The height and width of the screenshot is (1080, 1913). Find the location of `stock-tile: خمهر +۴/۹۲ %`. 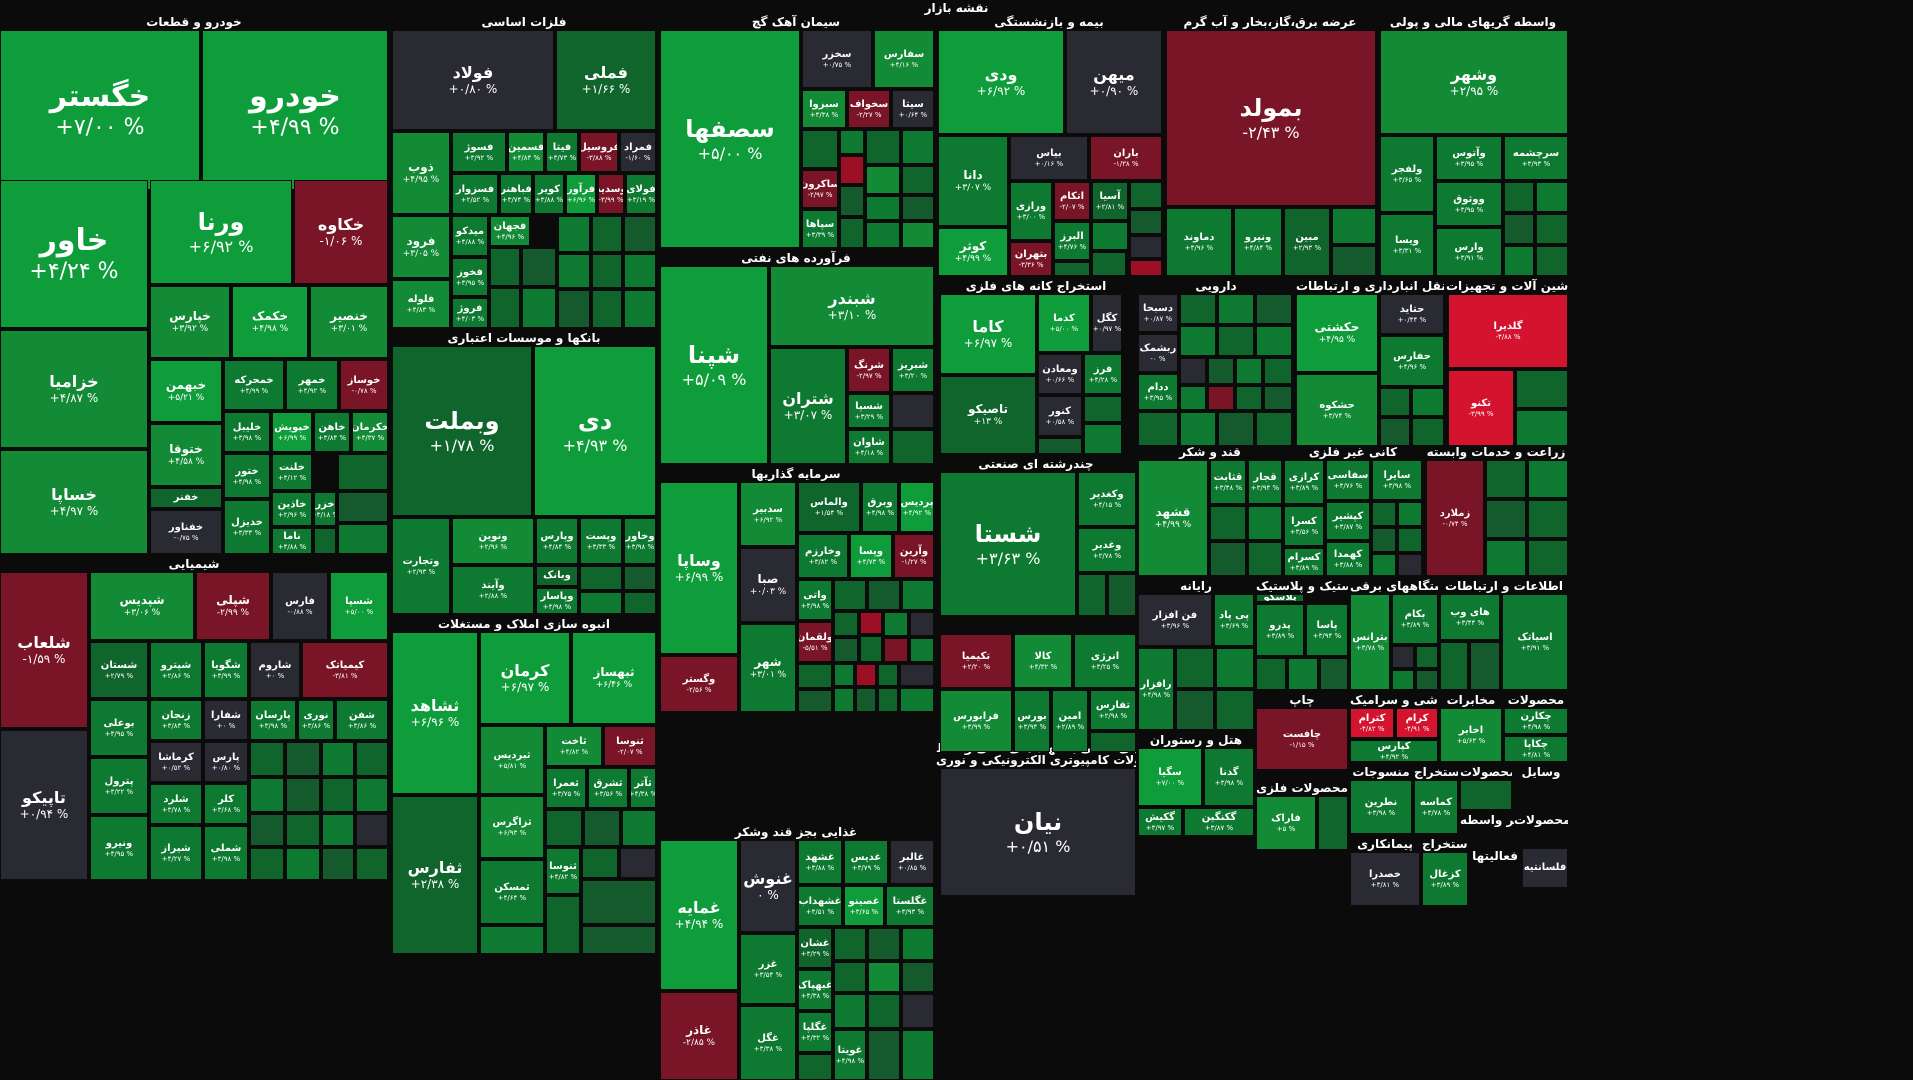

stock-tile: خمهر +۴/۹۲ % is located at coordinates (312, 385).